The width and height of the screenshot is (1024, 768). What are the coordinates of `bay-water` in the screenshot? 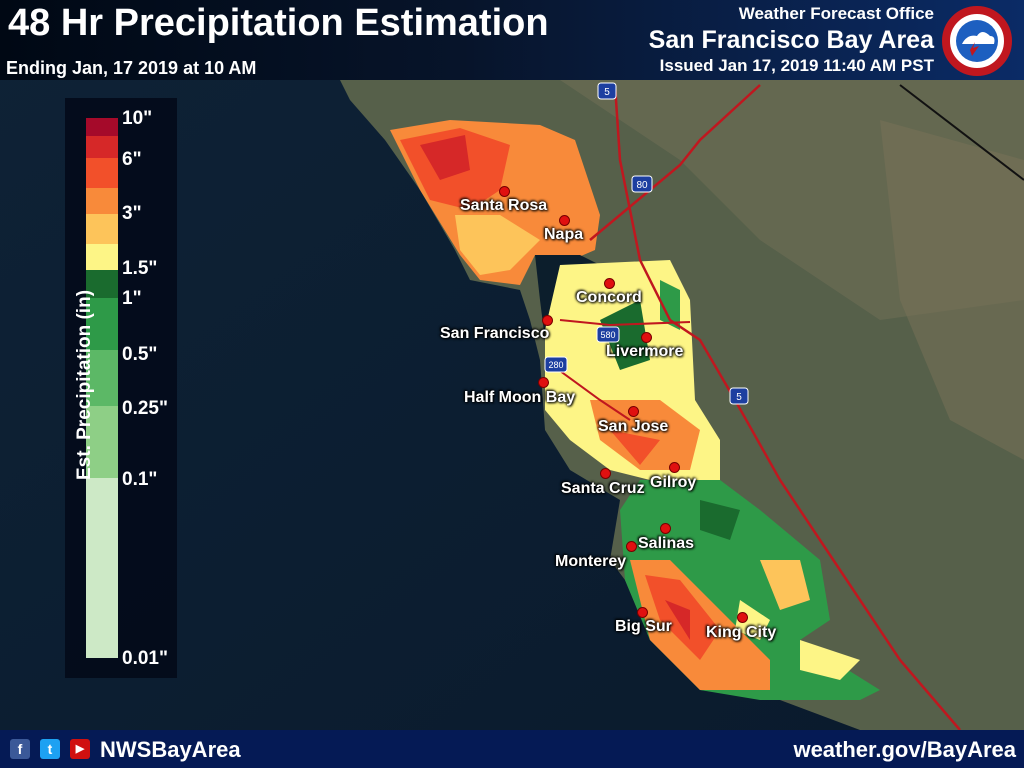 It's located at (567, 320).